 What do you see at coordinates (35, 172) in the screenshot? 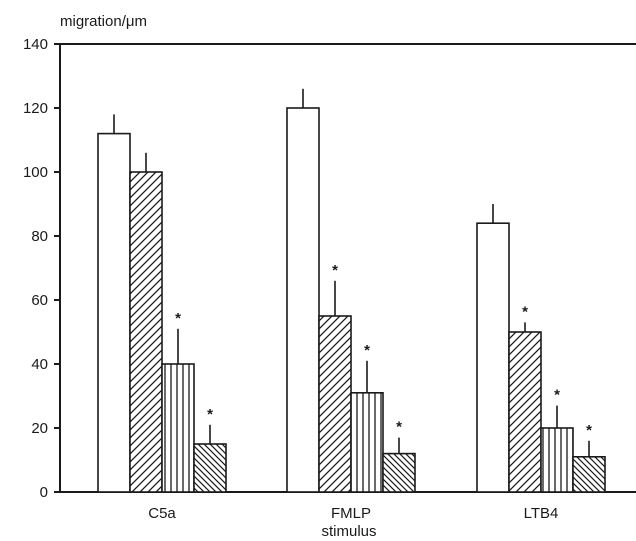
I see `y-tick-label: 100` at bounding box center [35, 172].